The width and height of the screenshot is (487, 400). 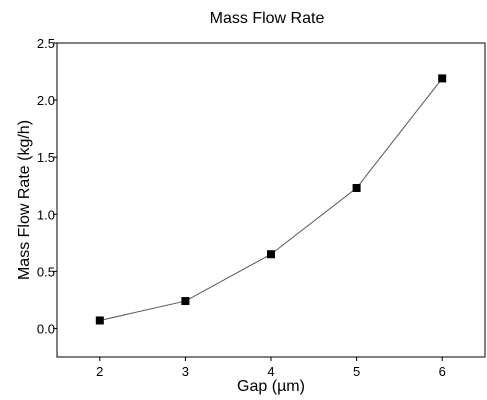 What do you see at coordinates (47, 186) in the screenshot?
I see `y-axis-ticks: 0.0 0.5 1.0 1.5 2.0 2.5` at bounding box center [47, 186].